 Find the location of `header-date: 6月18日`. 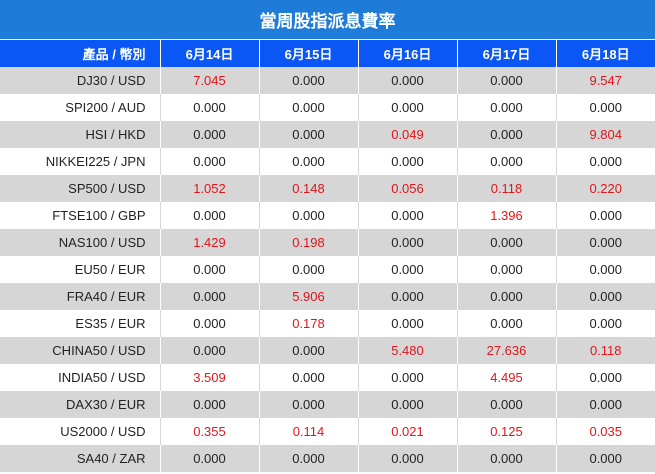

header-date: 6月18日 is located at coordinates (605, 53).